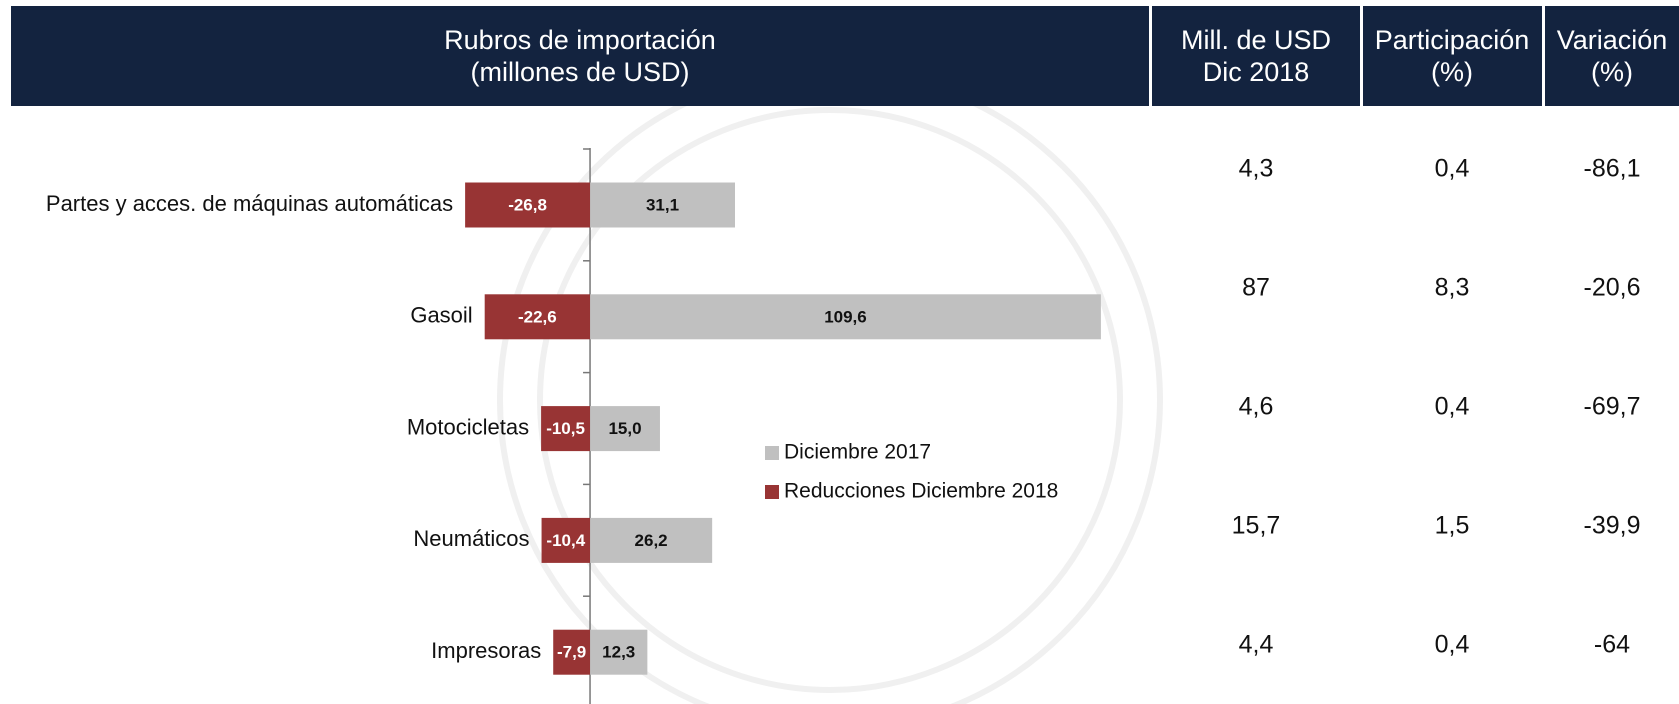 This screenshot has width=1679, height=704. Describe the element at coordinates (921, 491) in the screenshot. I see `legend-label: Reducciones Diciembre 2018` at that location.